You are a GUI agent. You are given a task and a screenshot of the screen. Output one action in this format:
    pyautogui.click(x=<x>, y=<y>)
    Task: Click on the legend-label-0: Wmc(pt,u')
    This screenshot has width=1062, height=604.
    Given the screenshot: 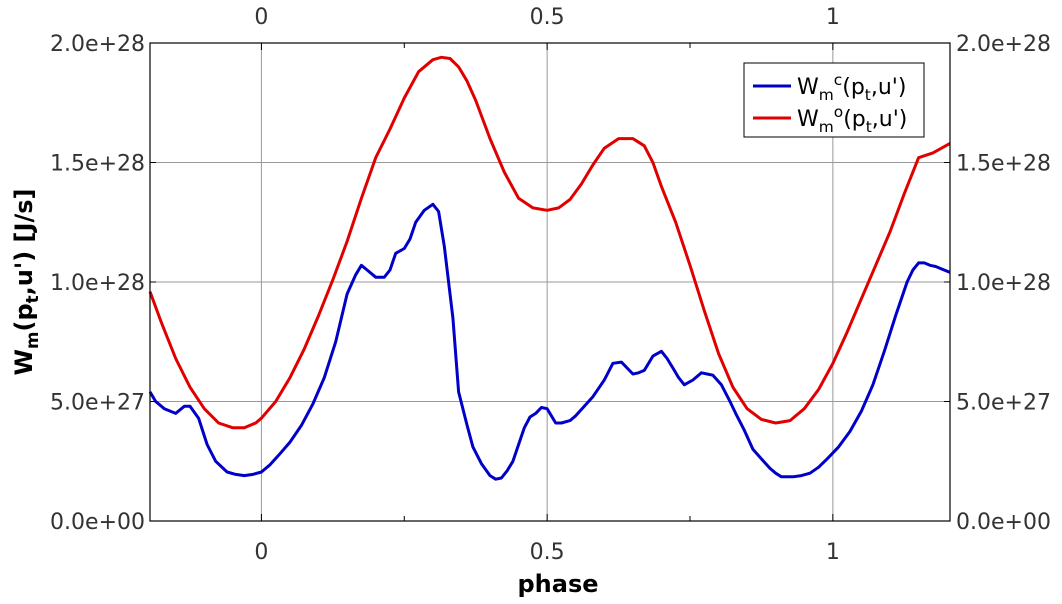 What is the action you would take?
    pyautogui.click(x=851, y=87)
    